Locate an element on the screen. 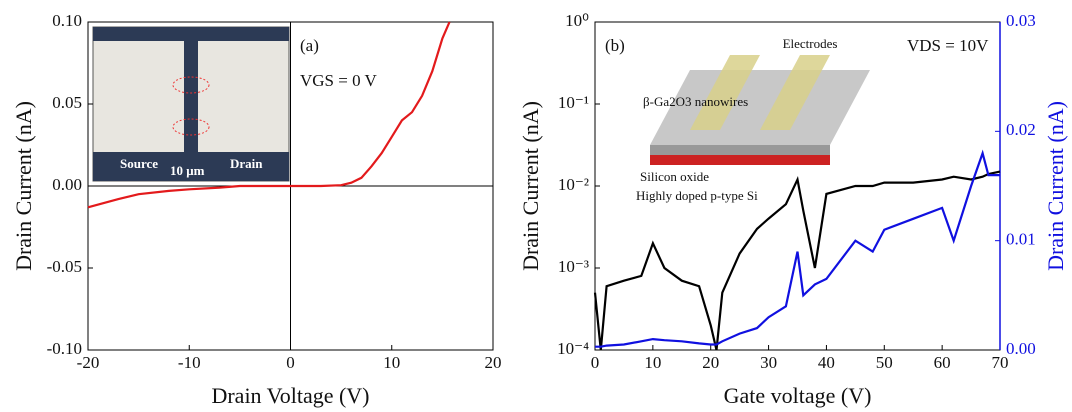 The width and height of the screenshot is (1072, 412). x-tick-label: -20 is located at coordinates (88, 362).